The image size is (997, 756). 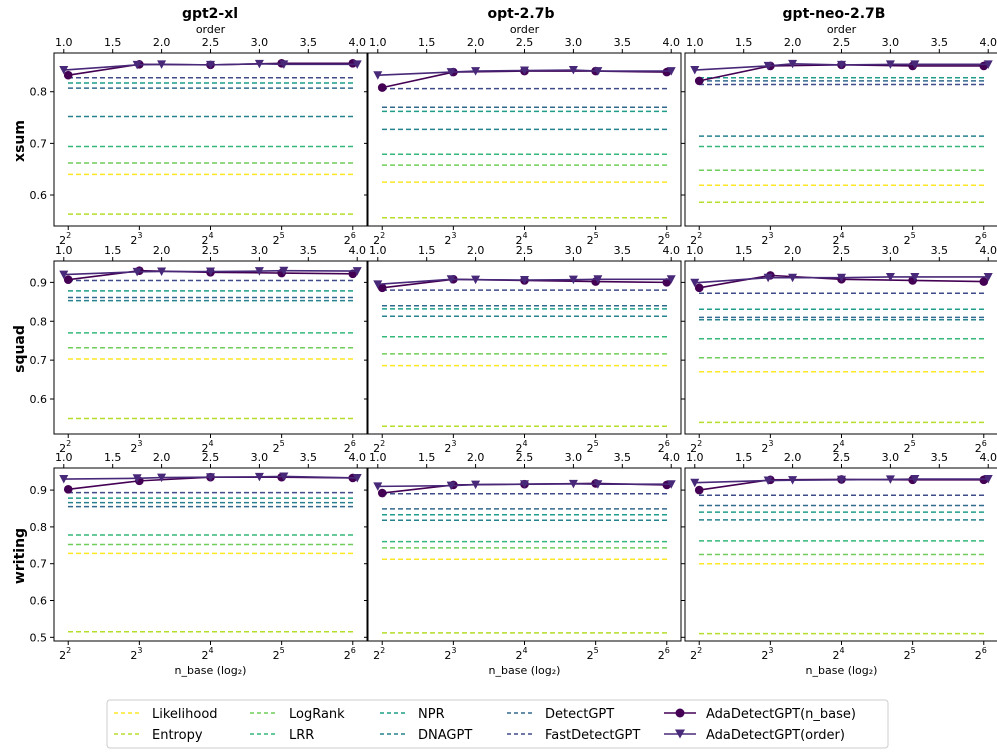 What do you see at coordinates (680, 713) in the screenshot?
I see `legend-marker-circle` at bounding box center [680, 713].